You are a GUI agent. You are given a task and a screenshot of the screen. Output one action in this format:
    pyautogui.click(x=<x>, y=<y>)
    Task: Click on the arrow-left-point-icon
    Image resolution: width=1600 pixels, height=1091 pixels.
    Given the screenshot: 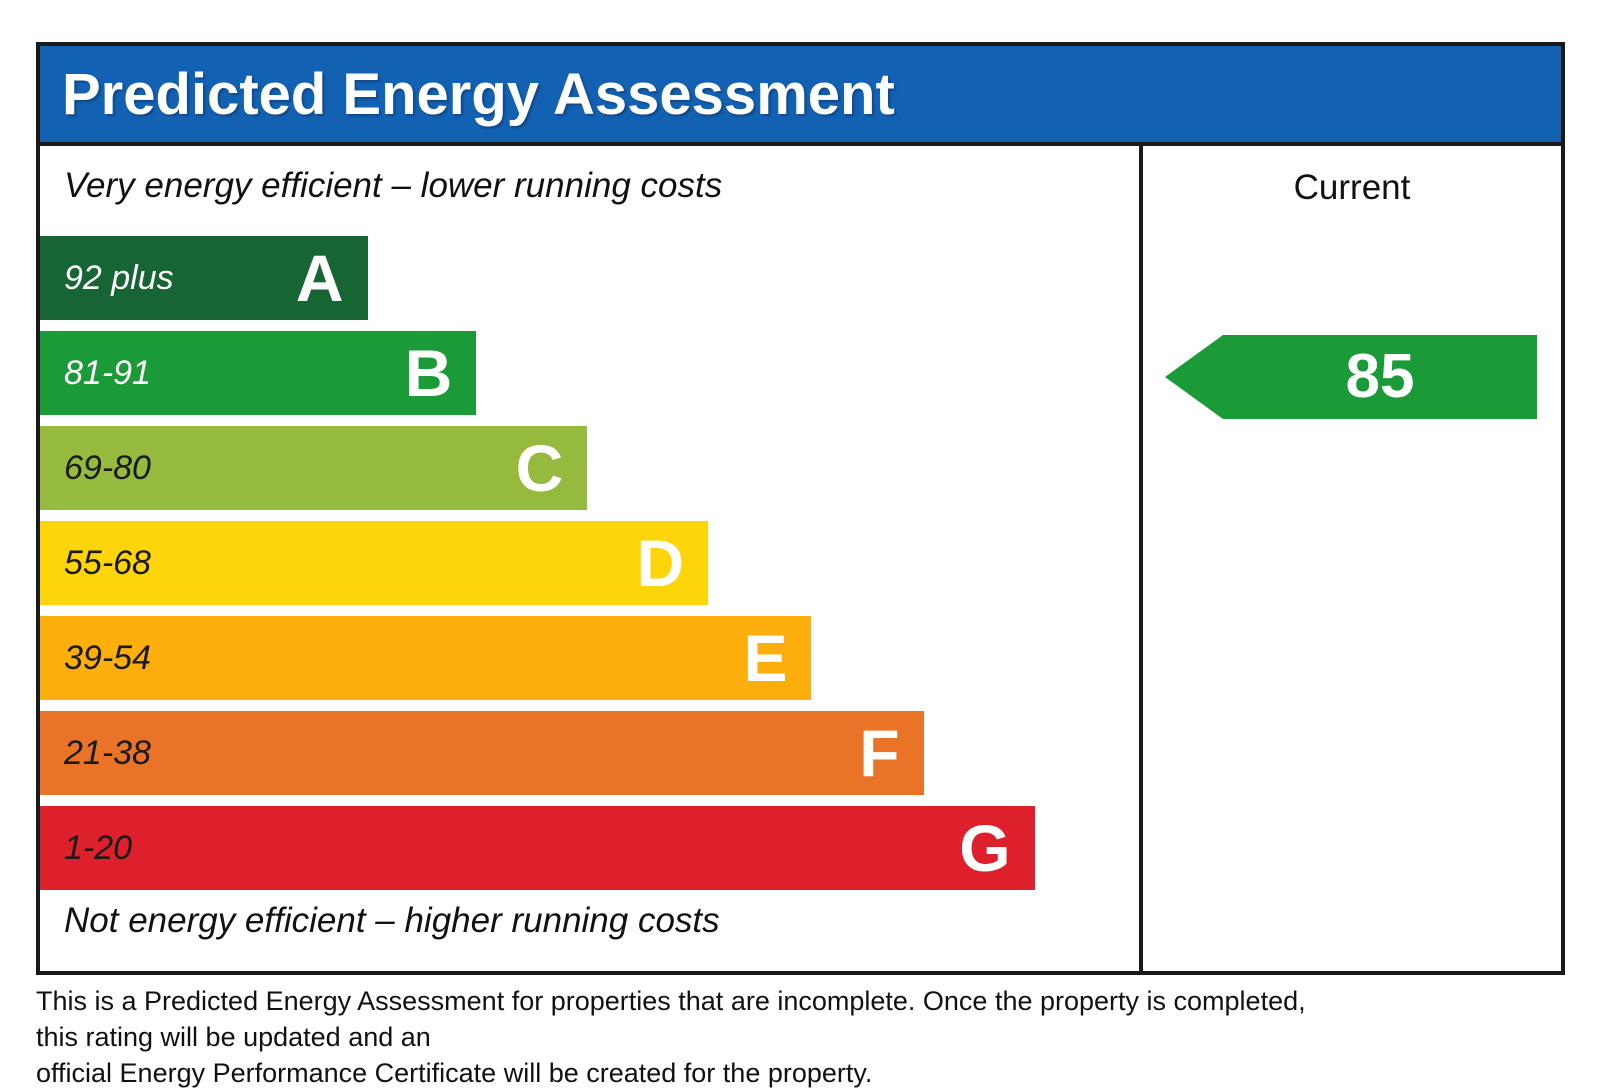 What is the action you would take?
    pyautogui.click(x=1194, y=377)
    